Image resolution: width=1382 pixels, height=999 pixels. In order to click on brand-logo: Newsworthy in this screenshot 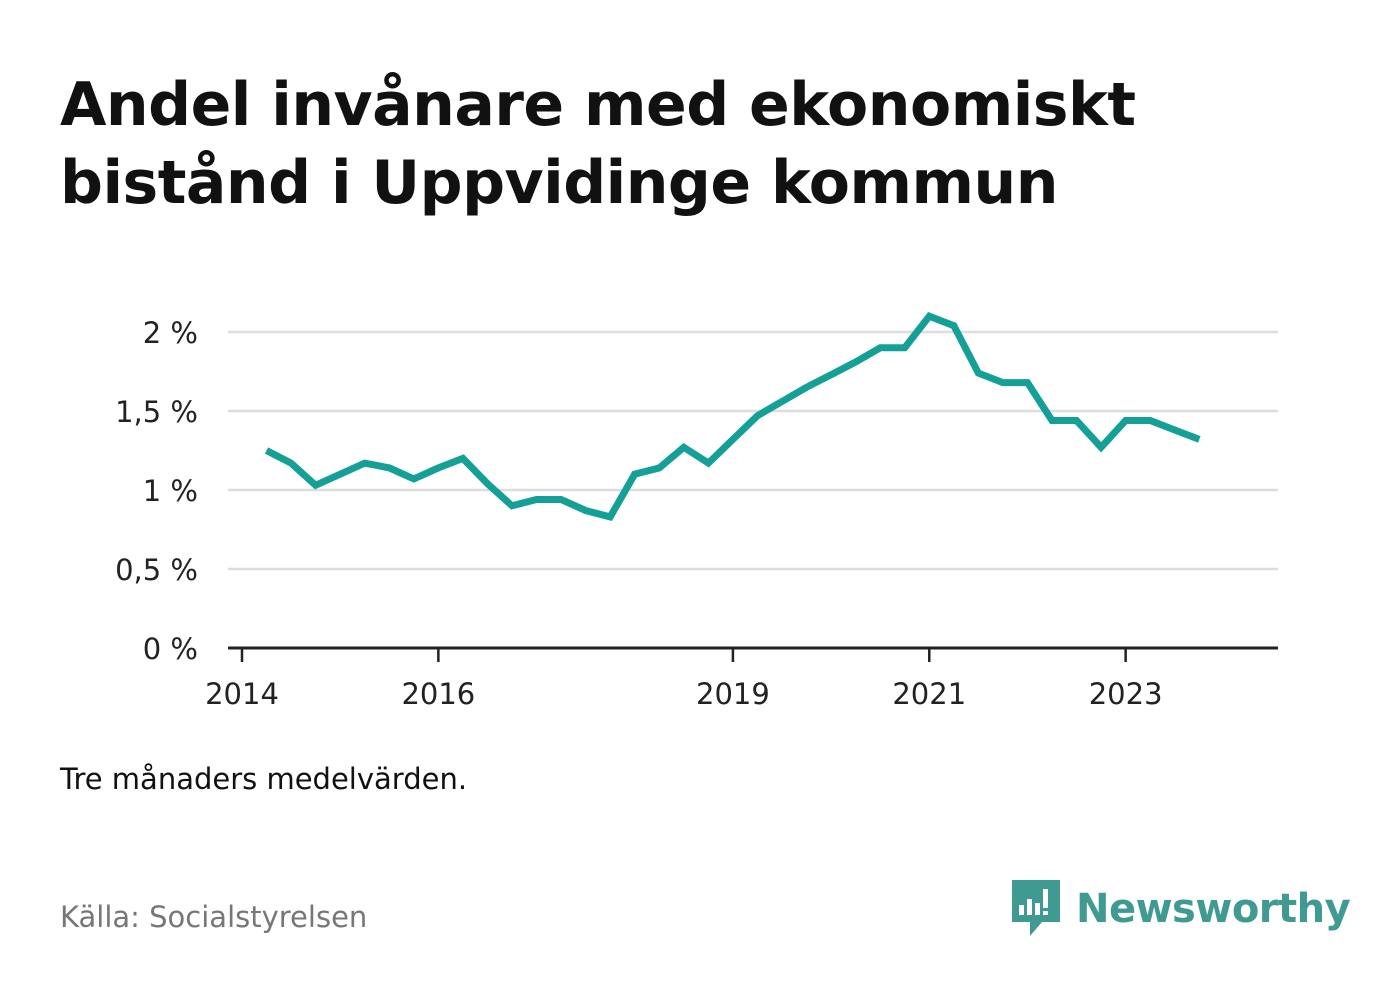, I will do `click(1180, 909)`.